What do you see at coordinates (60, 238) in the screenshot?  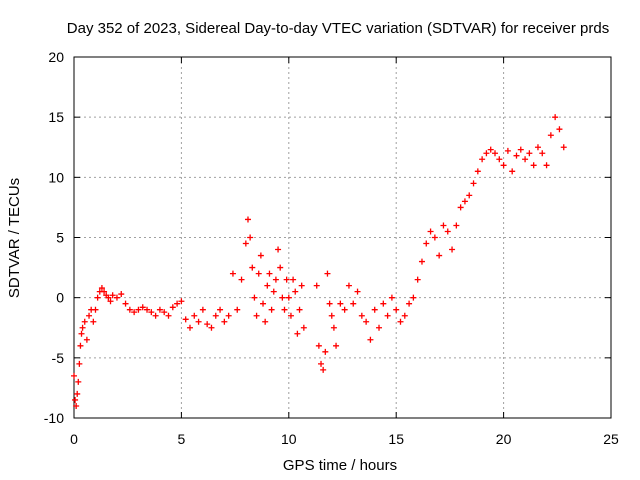 I see `y-tick-label: 5` at bounding box center [60, 238].